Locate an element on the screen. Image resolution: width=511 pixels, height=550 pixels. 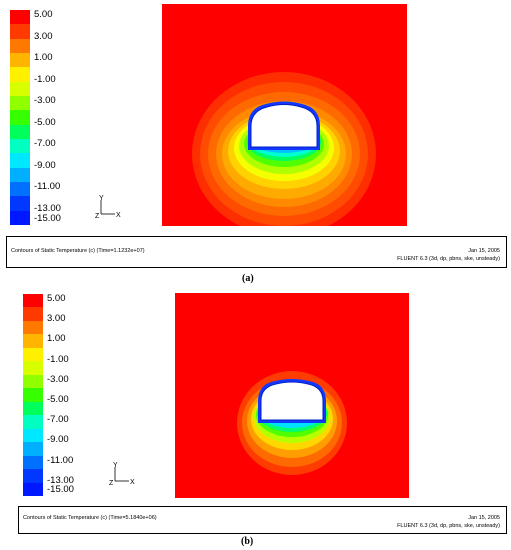
subfigure-label: (b) is located at coordinates (247, 541).